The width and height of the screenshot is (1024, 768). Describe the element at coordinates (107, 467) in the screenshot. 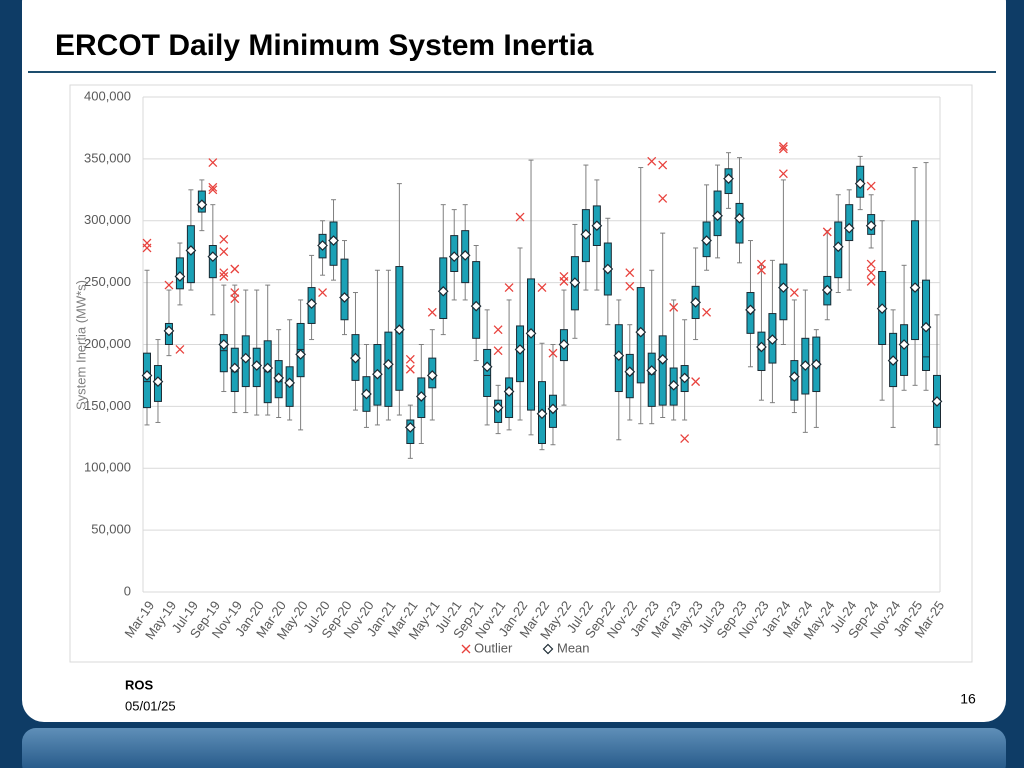

I see `y-tick-label: 100,000` at that location.